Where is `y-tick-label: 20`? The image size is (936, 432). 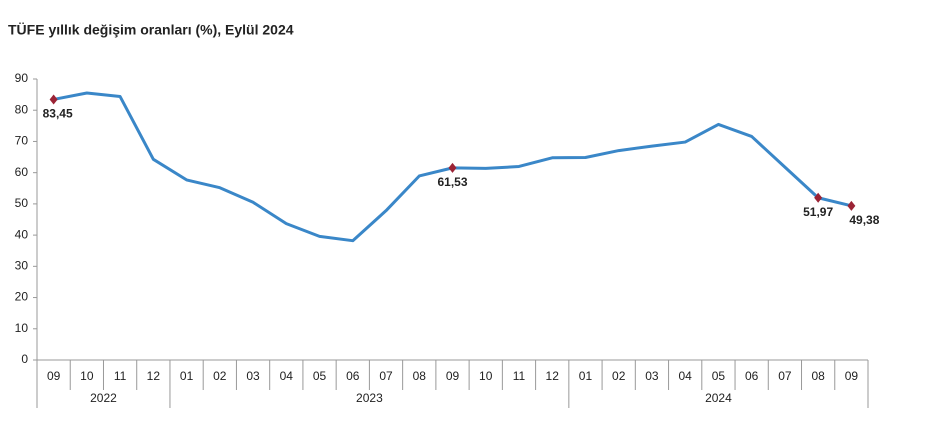
y-tick-label: 20 is located at coordinates (22, 297).